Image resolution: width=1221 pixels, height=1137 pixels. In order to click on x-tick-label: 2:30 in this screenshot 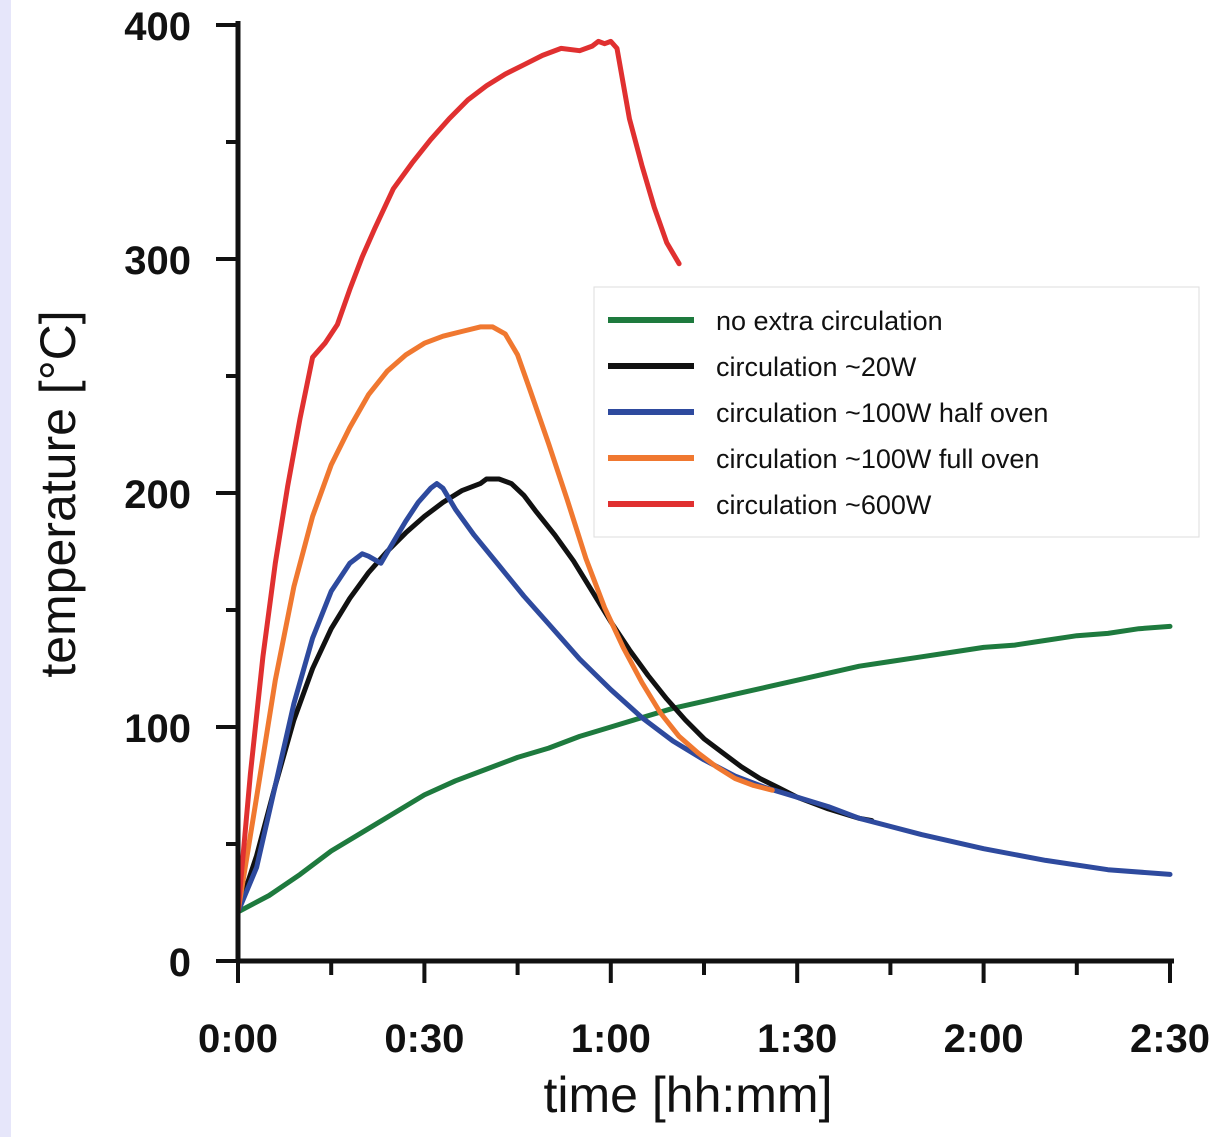, I will do `click(1170, 1039)`.